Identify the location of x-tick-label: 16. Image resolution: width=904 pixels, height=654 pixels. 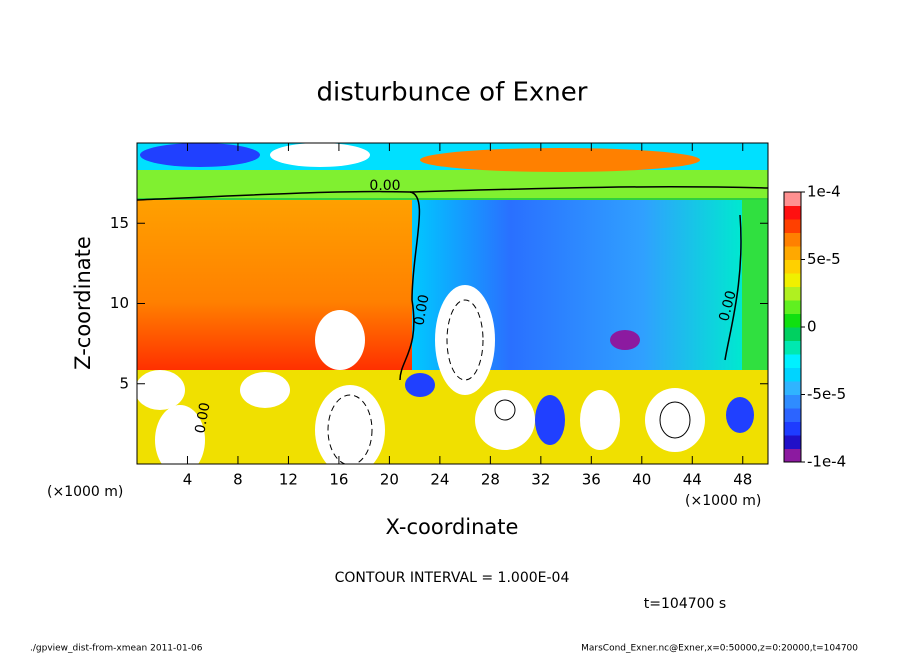
(338, 480).